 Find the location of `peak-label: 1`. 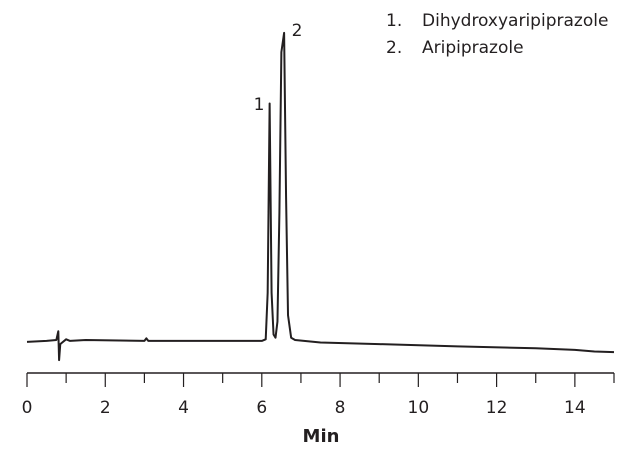

peak-label: 1 is located at coordinates (259, 105).